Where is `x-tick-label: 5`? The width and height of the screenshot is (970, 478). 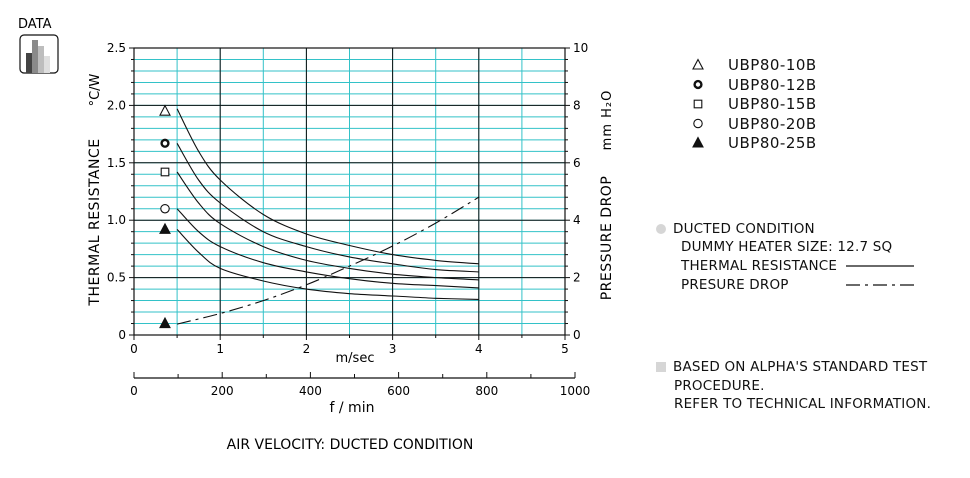 x-tick-label: 5 is located at coordinates (565, 349).